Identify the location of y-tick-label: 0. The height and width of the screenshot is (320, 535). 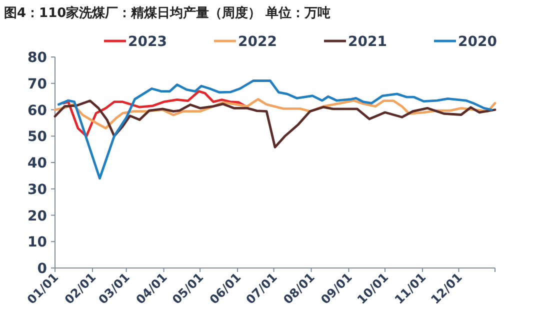
(42, 269).